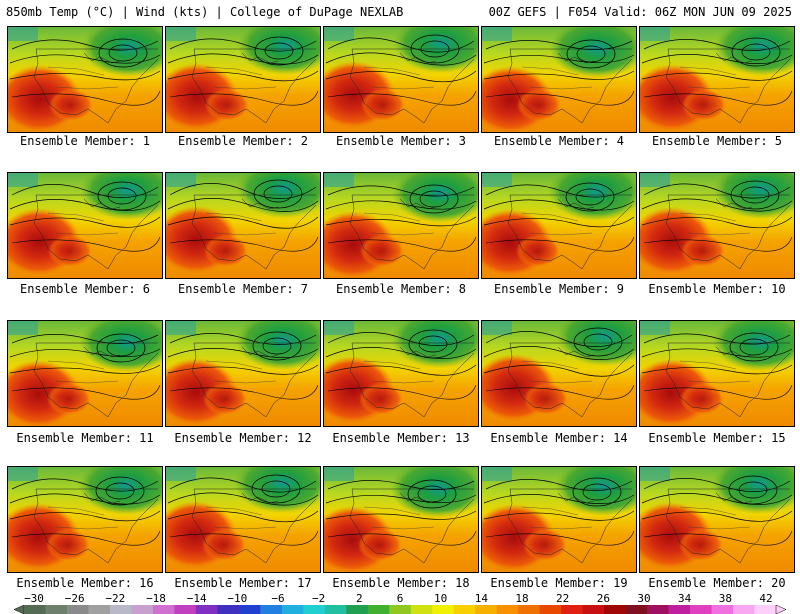  What do you see at coordinates (559, 141) in the screenshot?
I see `ensemble-member-label-4: Ensemble Member: 4` at bounding box center [559, 141].